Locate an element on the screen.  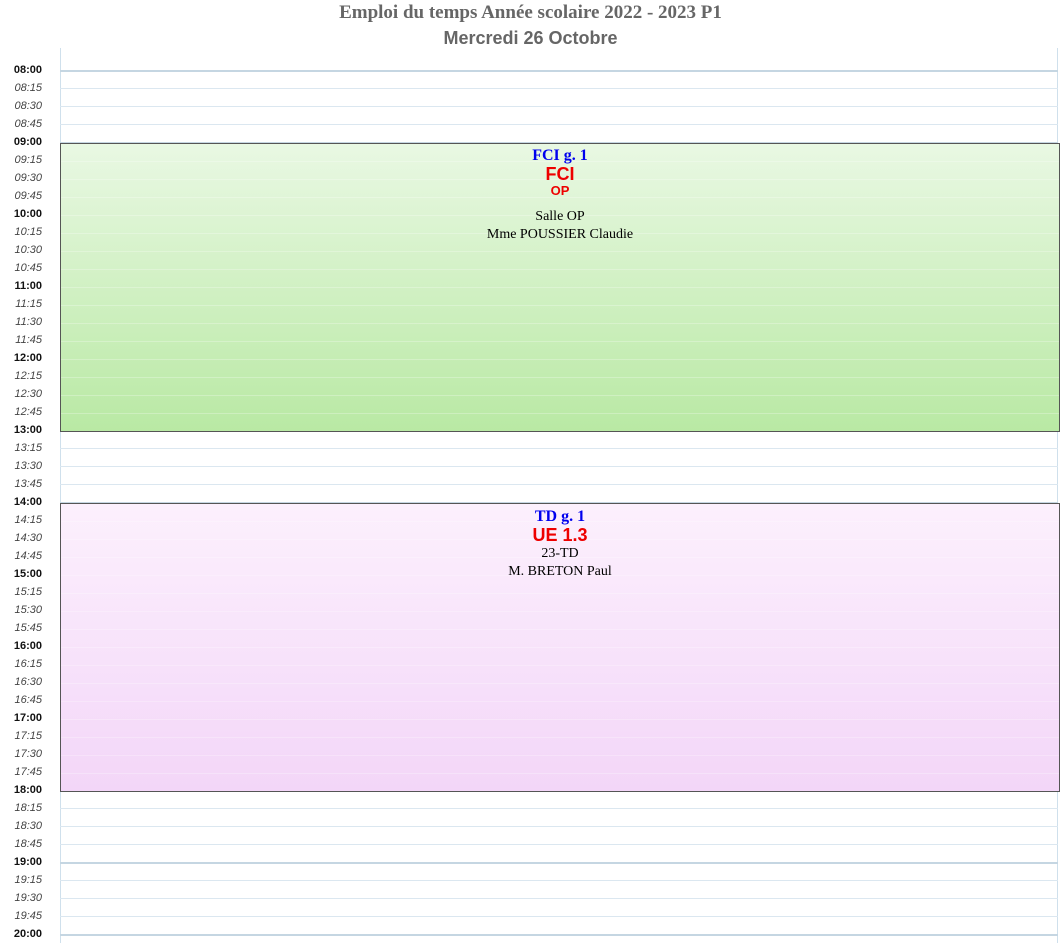
time-label: 09:30 is located at coordinates (28, 178).